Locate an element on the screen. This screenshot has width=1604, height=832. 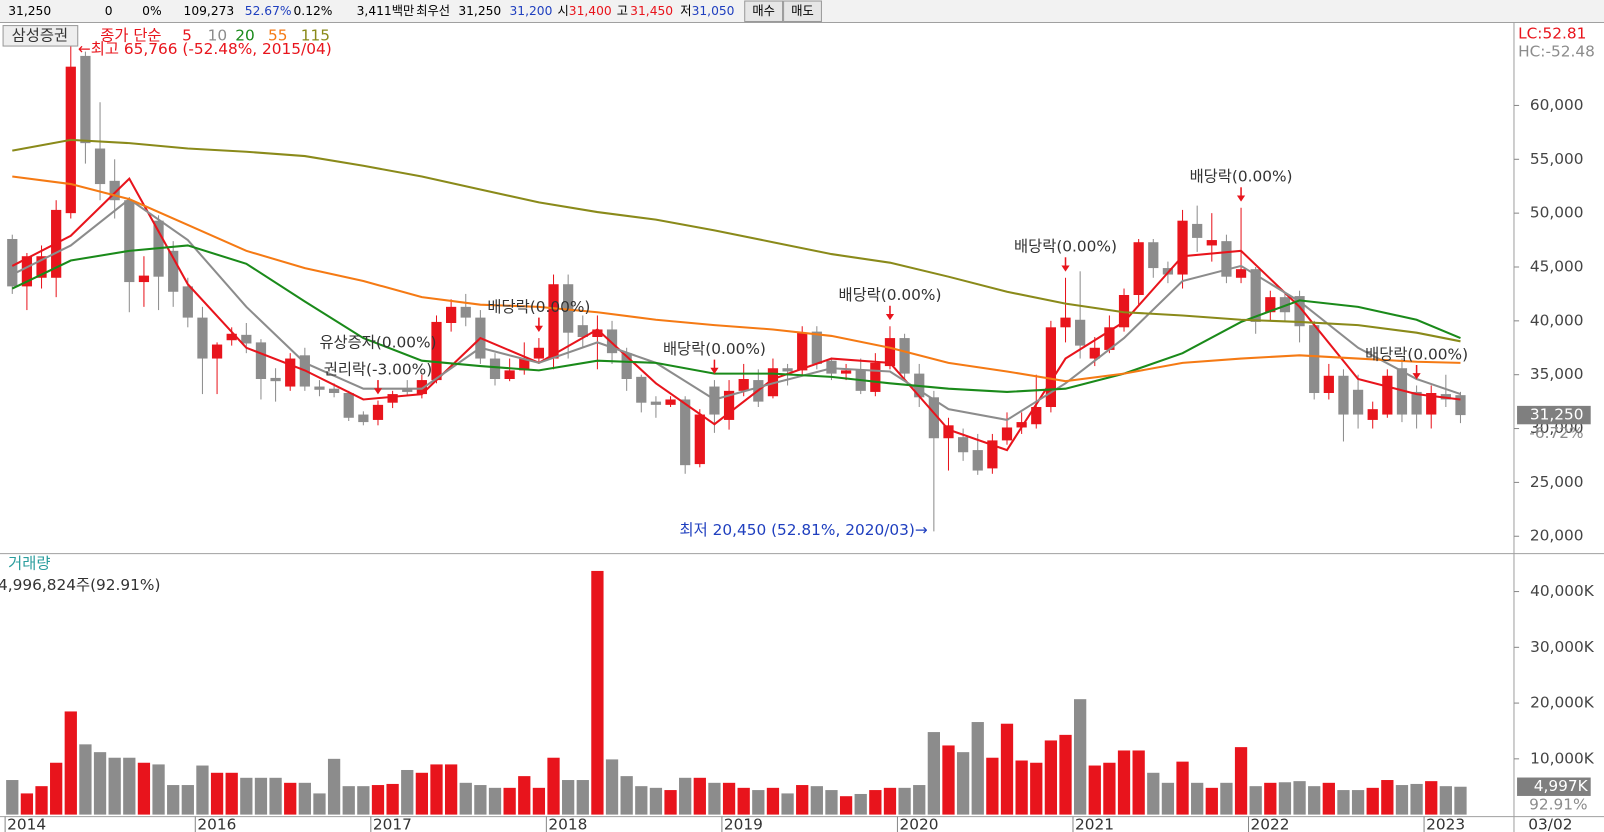
button-label: 매도 is located at coordinates (802, 11).